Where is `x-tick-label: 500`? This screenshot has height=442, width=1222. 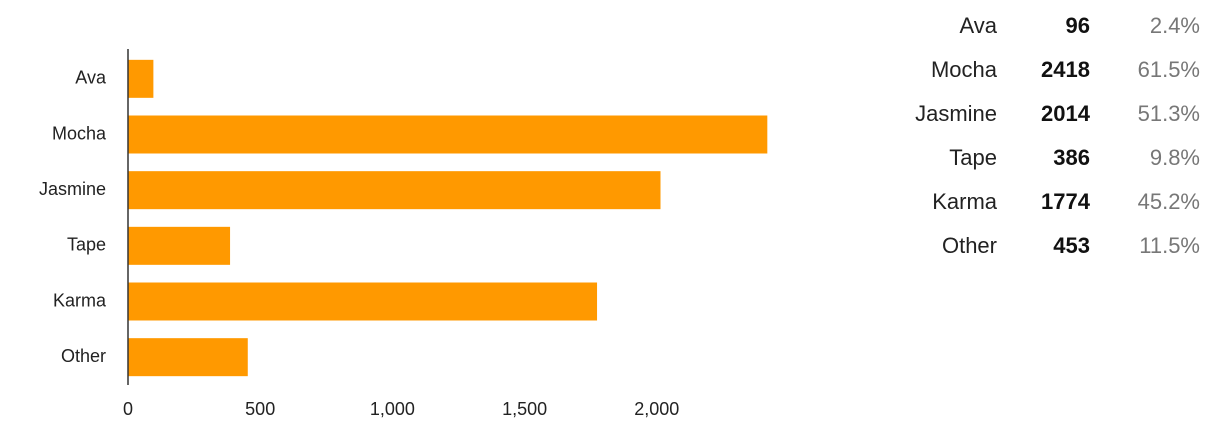 x-tick-label: 500 is located at coordinates (260, 409).